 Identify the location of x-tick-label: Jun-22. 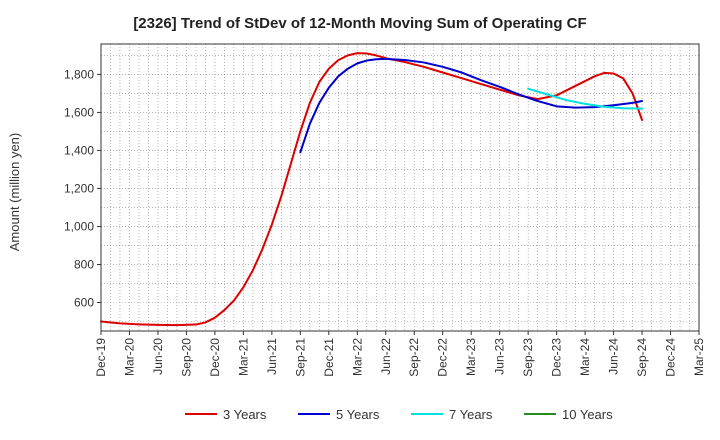
(386, 356).